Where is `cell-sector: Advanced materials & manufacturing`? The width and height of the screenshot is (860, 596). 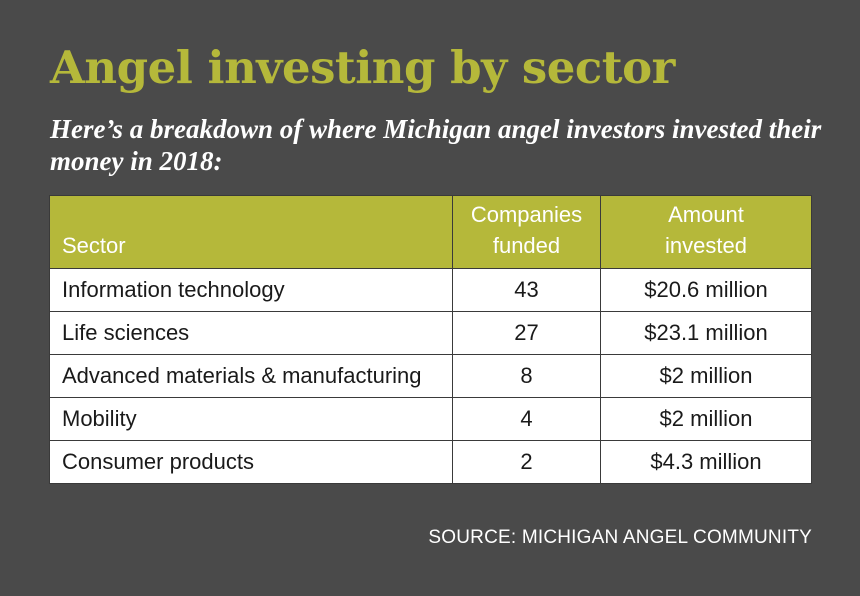 cell-sector: Advanced materials & manufacturing is located at coordinates (251, 376).